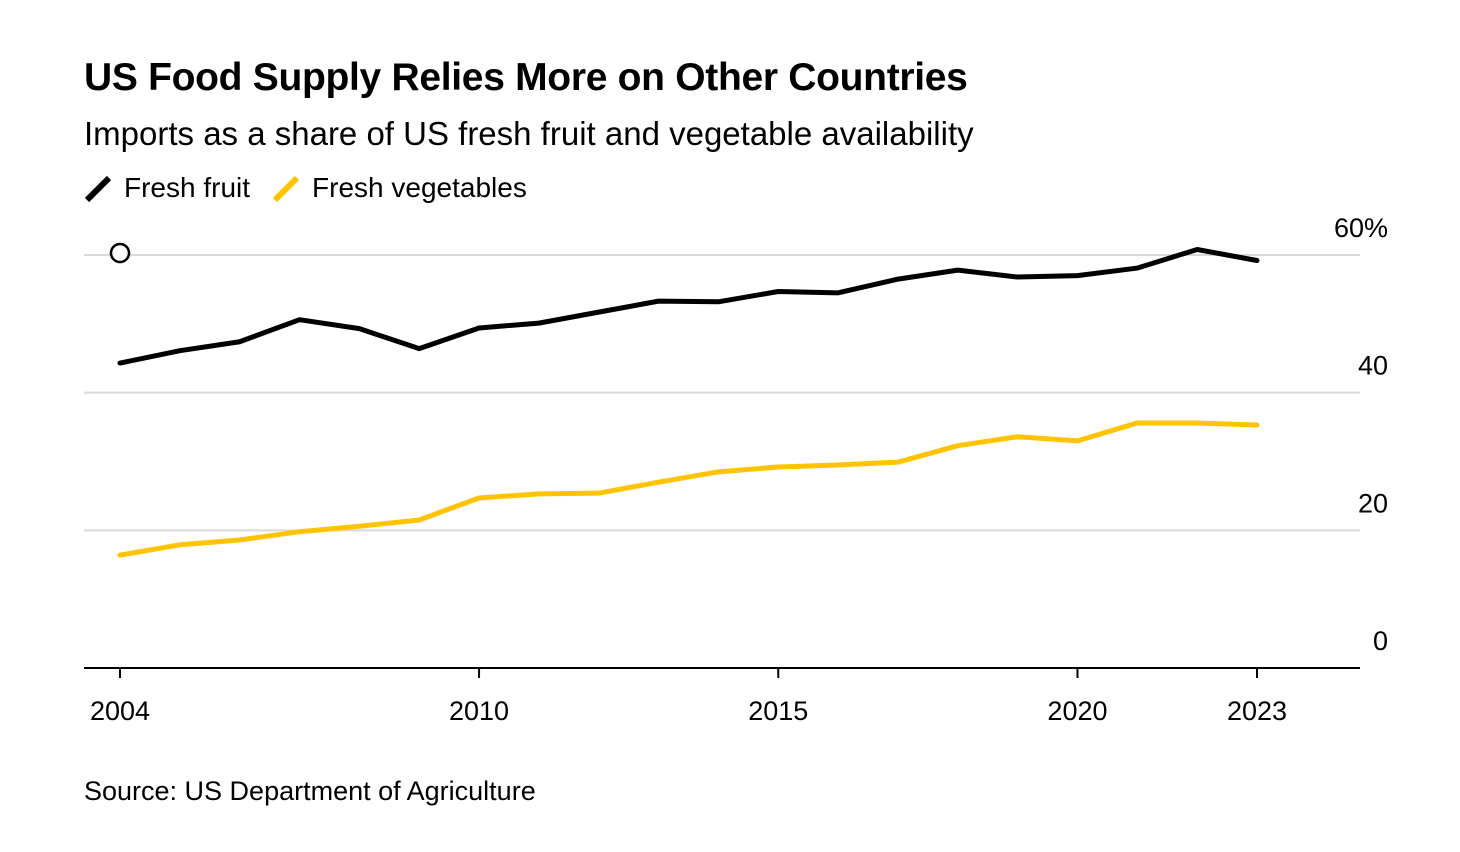  What do you see at coordinates (1257, 711) in the screenshot?
I see `x-tick-label: 2023` at bounding box center [1257, 711].